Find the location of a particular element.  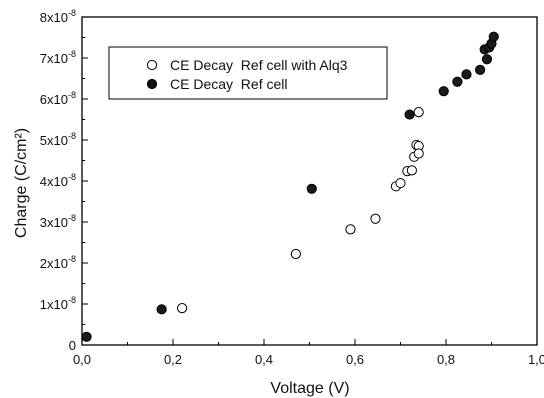

y-tick-label: 5x10⁻⁸ is located at coordinates (58, 139).